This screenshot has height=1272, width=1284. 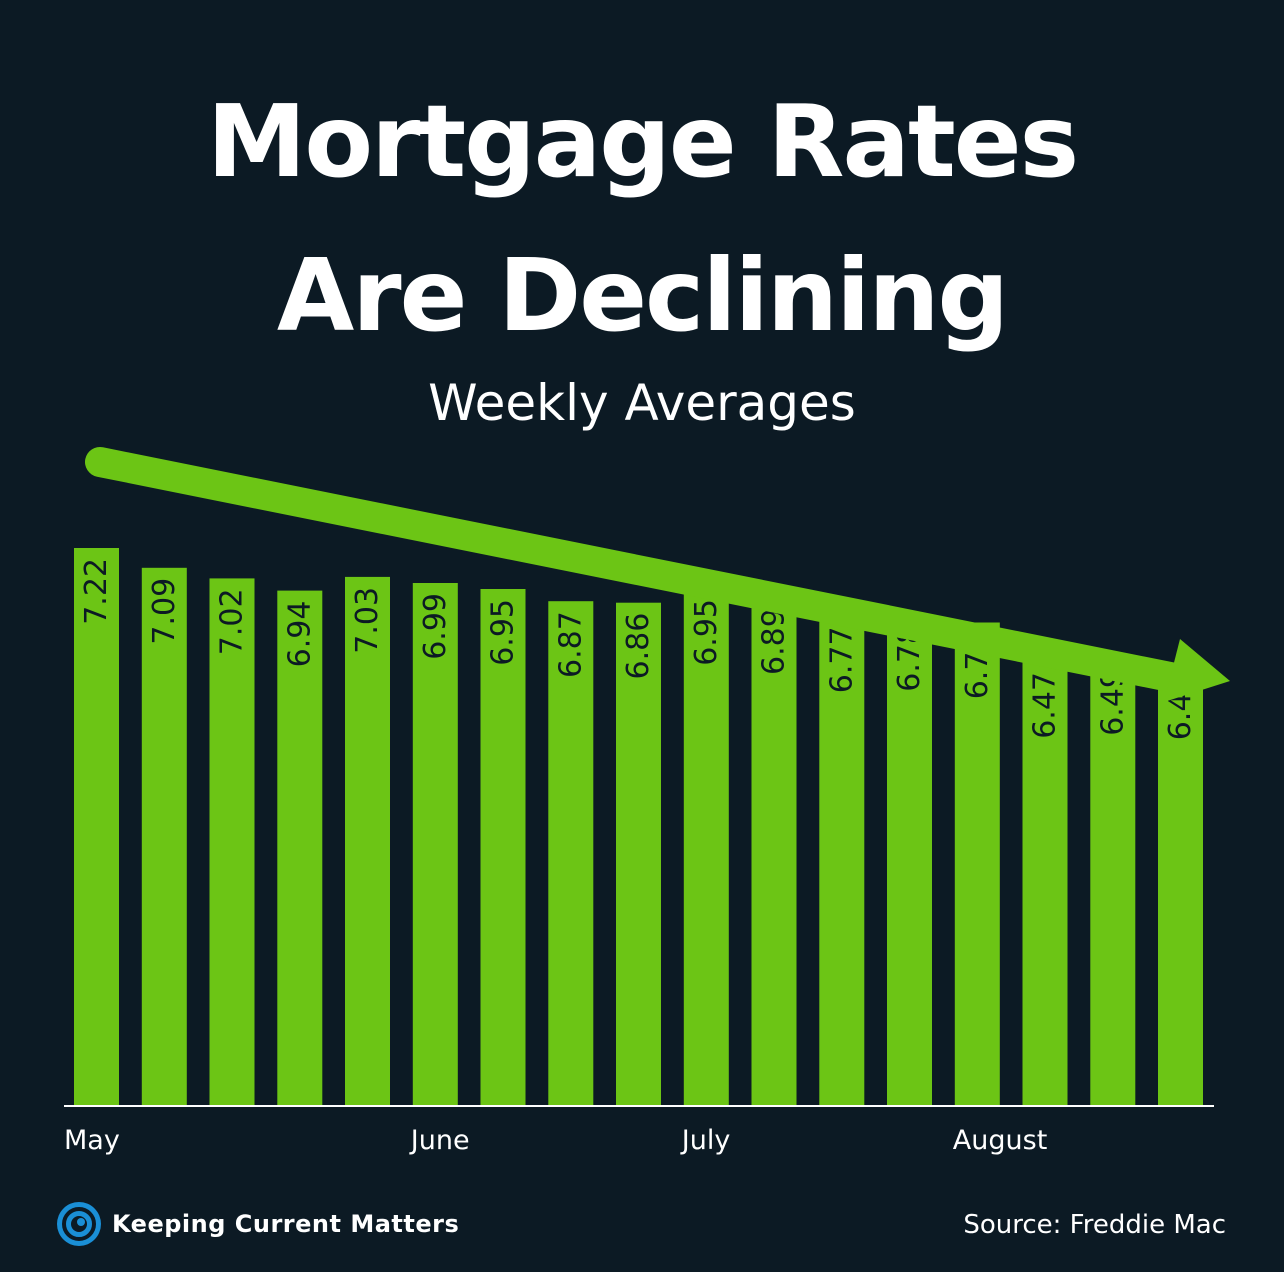 I want to click on month-label-june: June, so click(x=439, y=1140).